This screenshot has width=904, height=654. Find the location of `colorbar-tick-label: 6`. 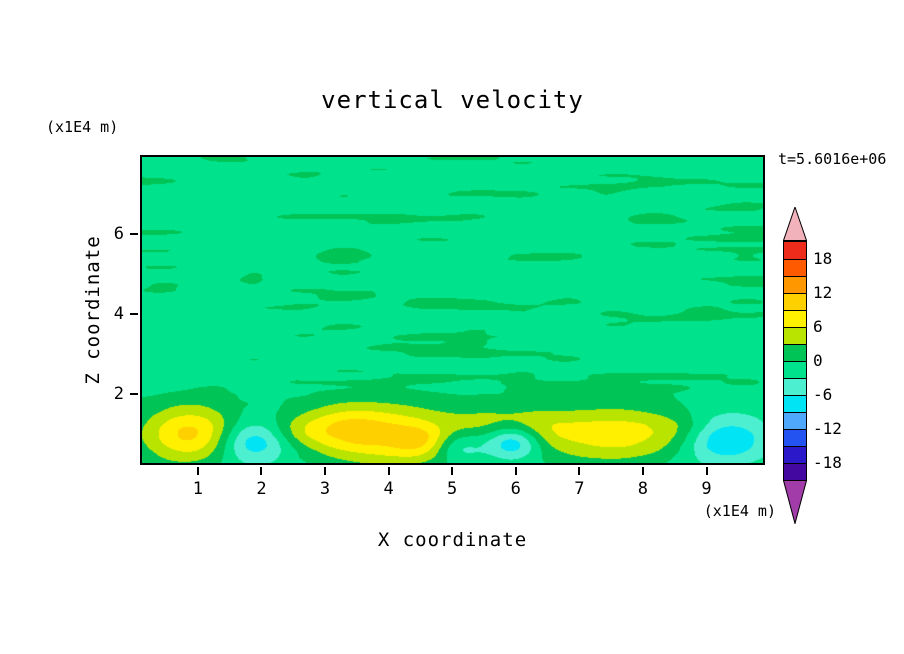

colorbar-tick-label: 6 is located at coordinates (818, 326).